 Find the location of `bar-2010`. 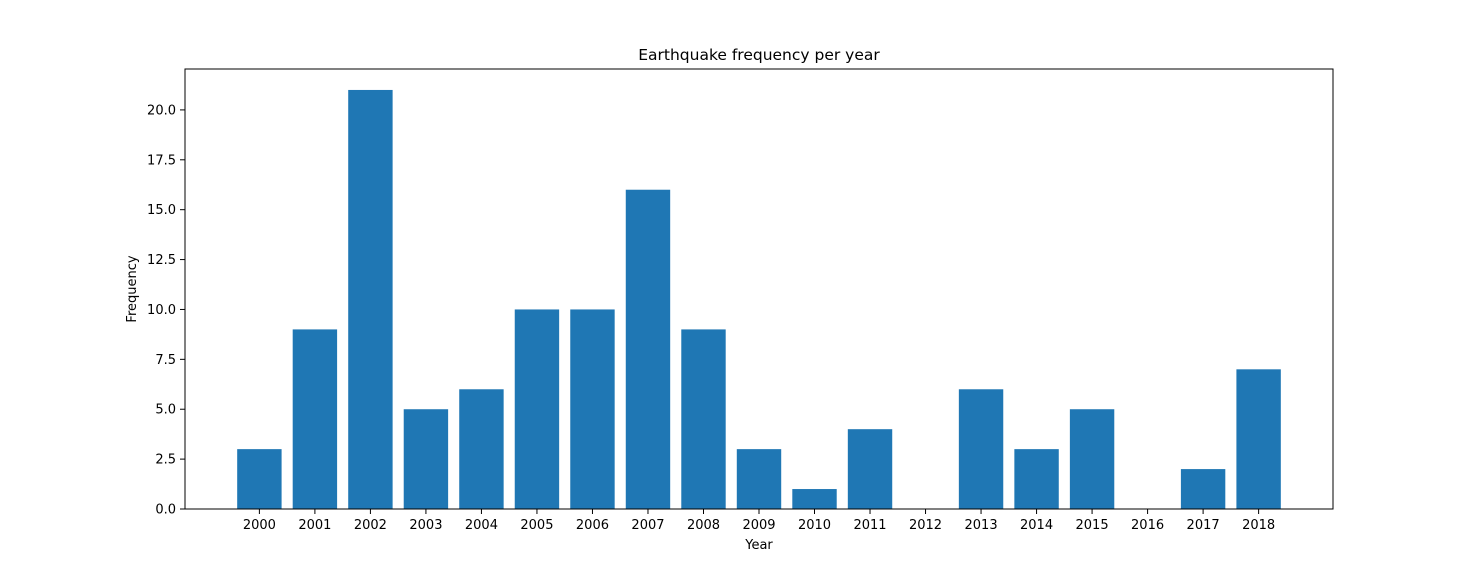

bar-2010 is located at coordinates (814, 499).